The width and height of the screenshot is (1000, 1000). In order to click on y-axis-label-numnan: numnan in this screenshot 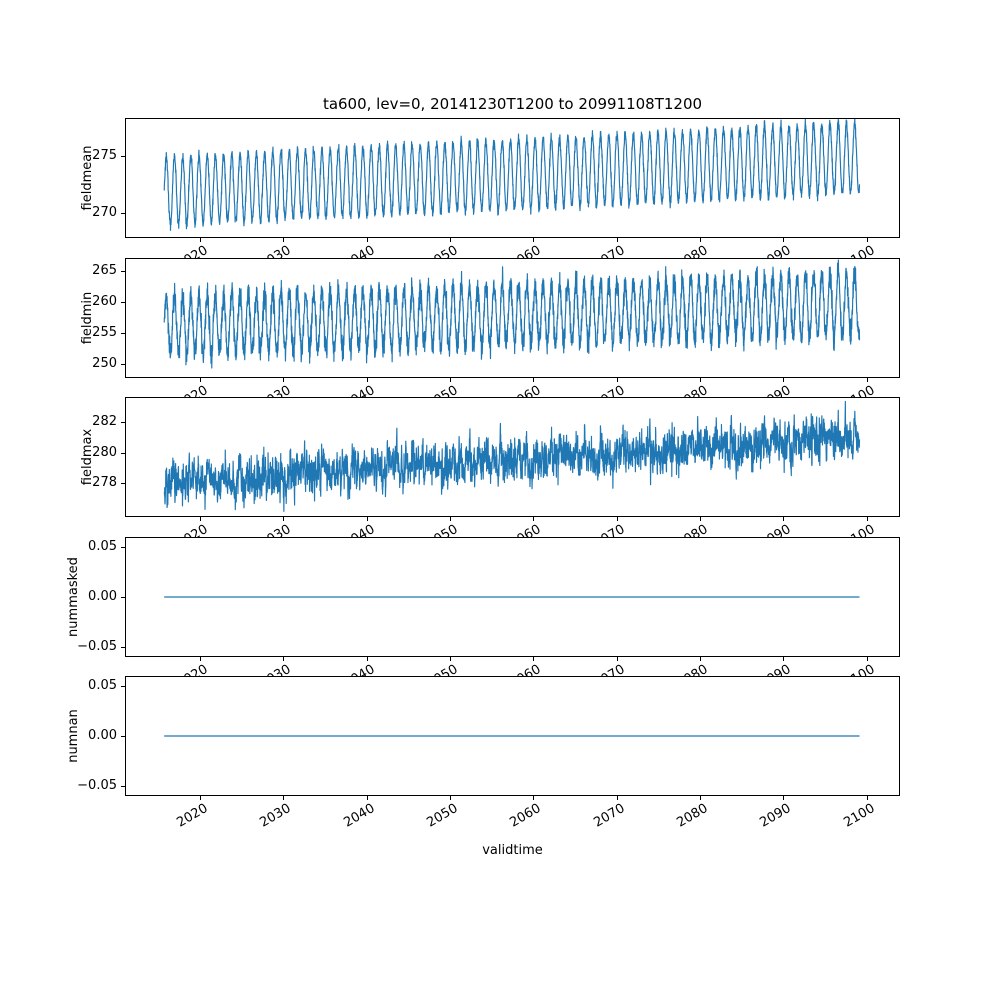, I will do `click(73, 736)`.